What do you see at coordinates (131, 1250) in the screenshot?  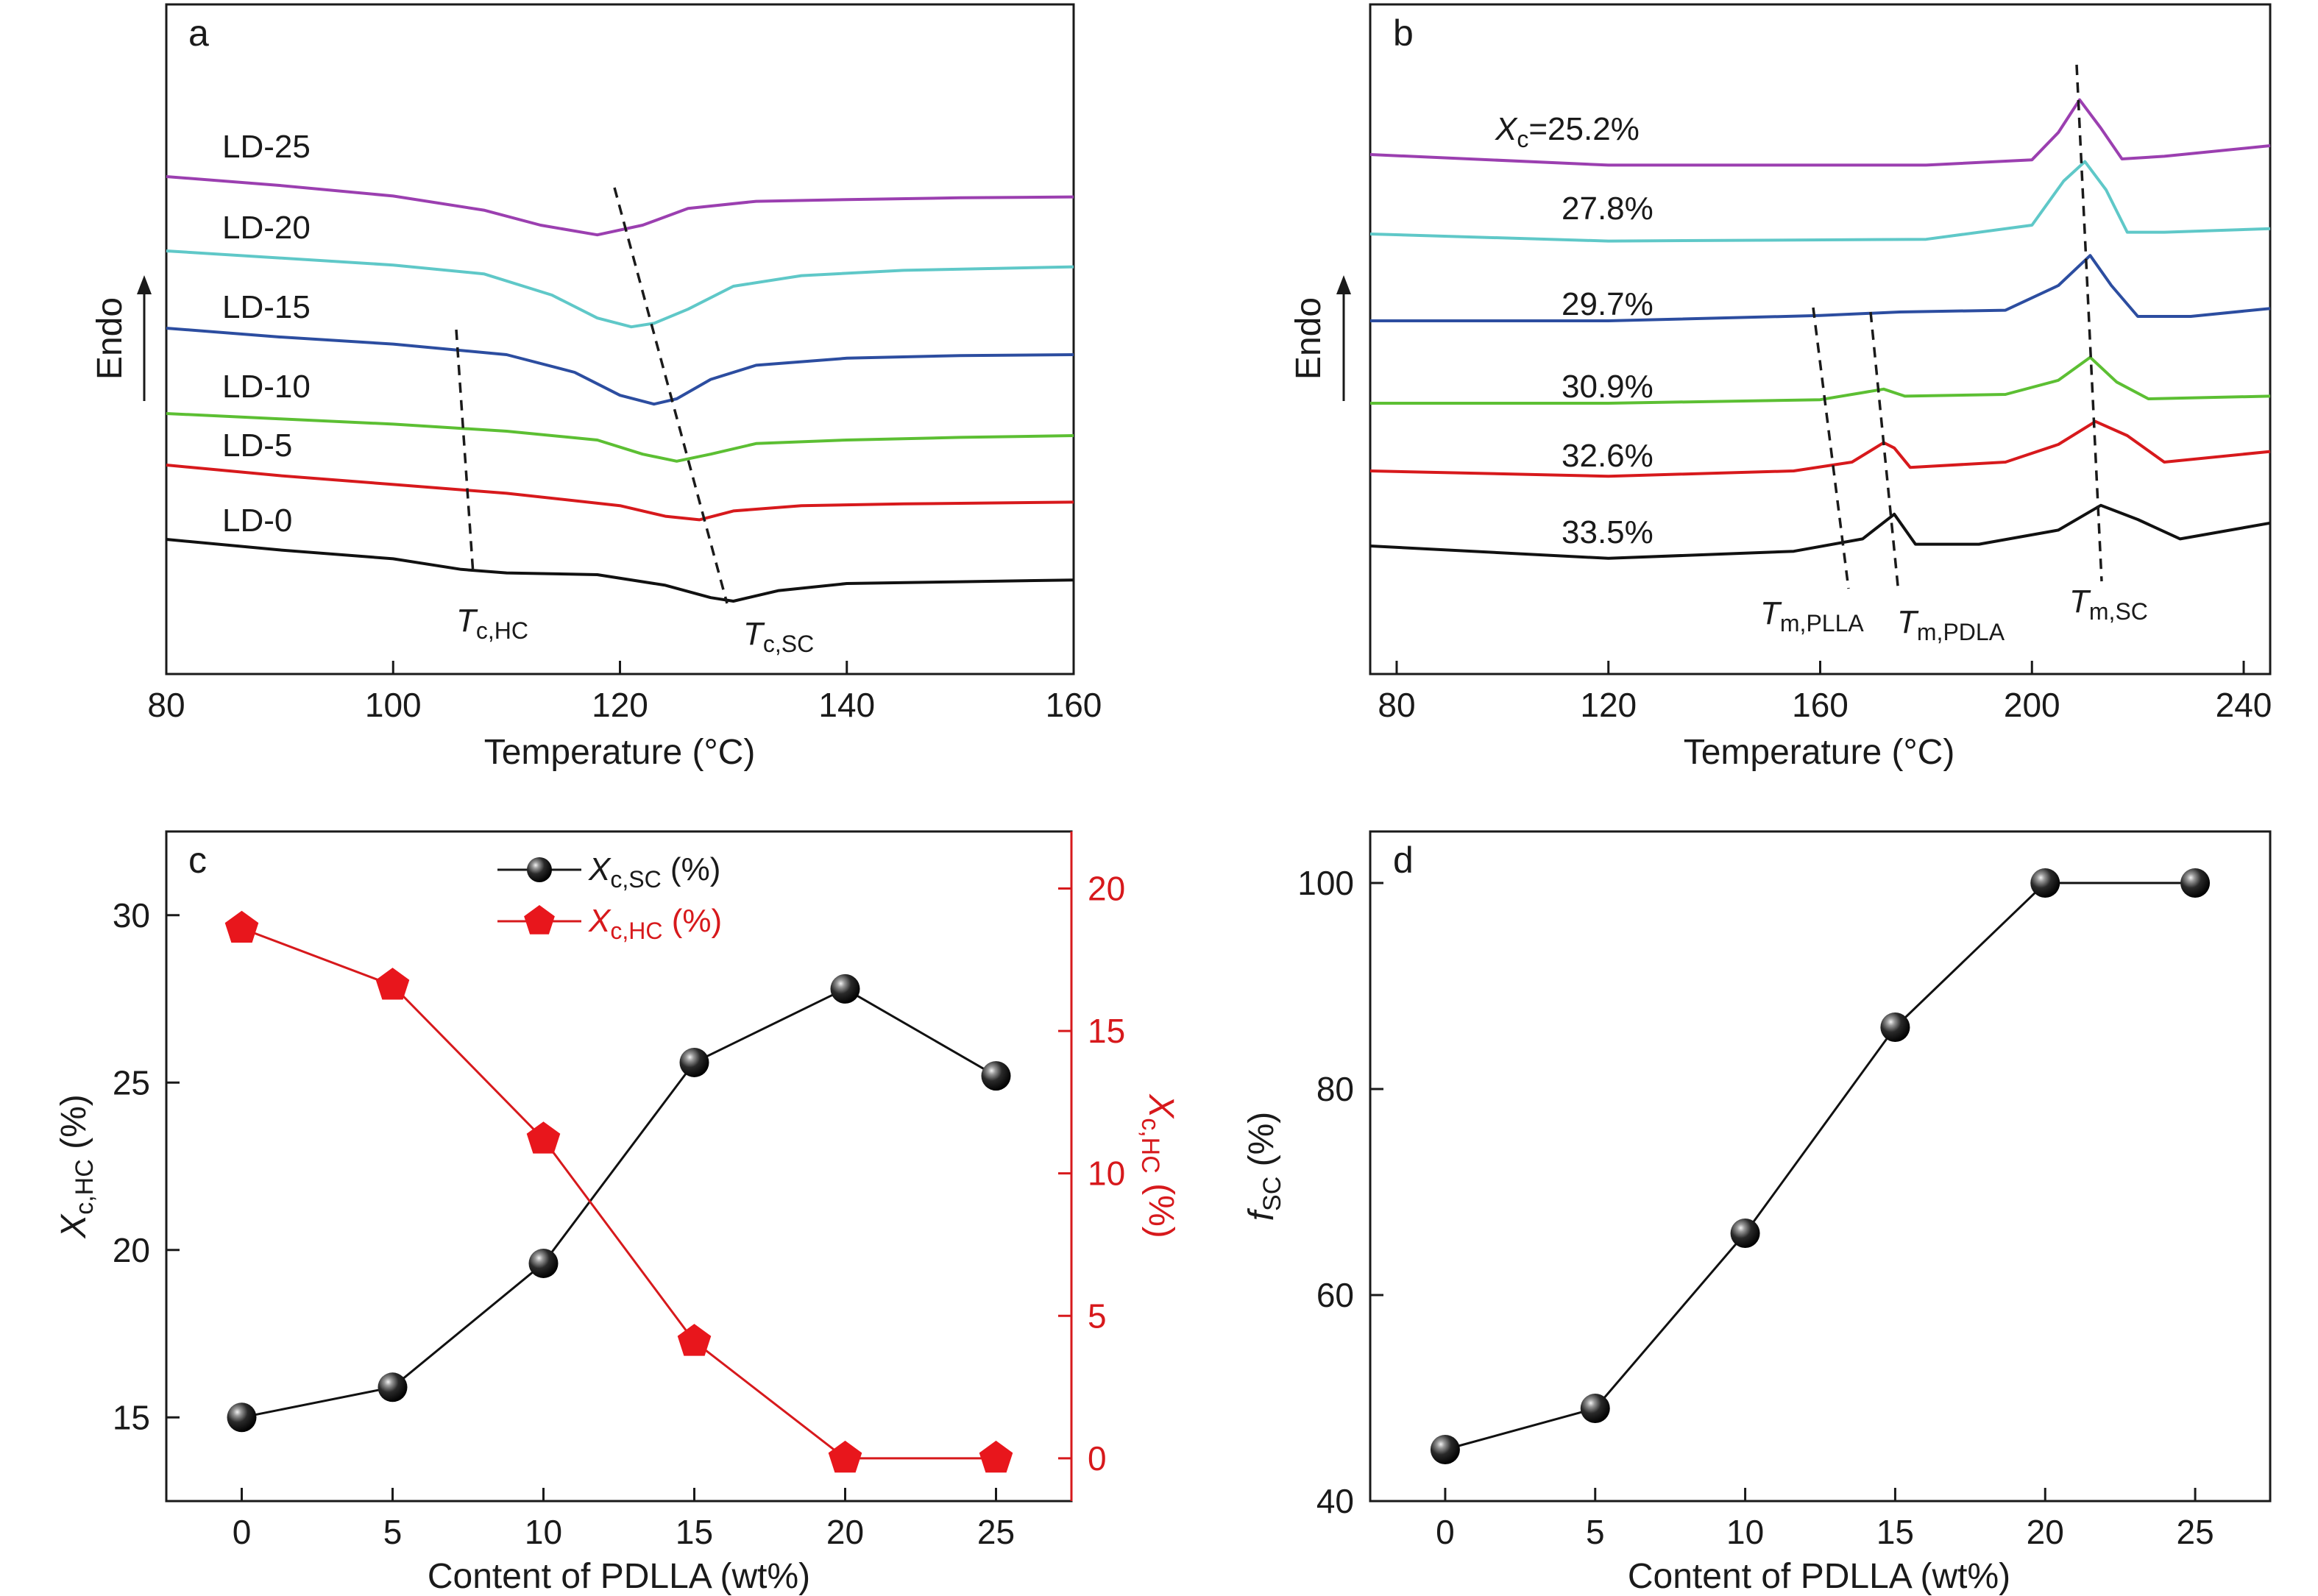 I see `panel-c-y-tick-label-20: 20` at bounding box center [131, 1250].